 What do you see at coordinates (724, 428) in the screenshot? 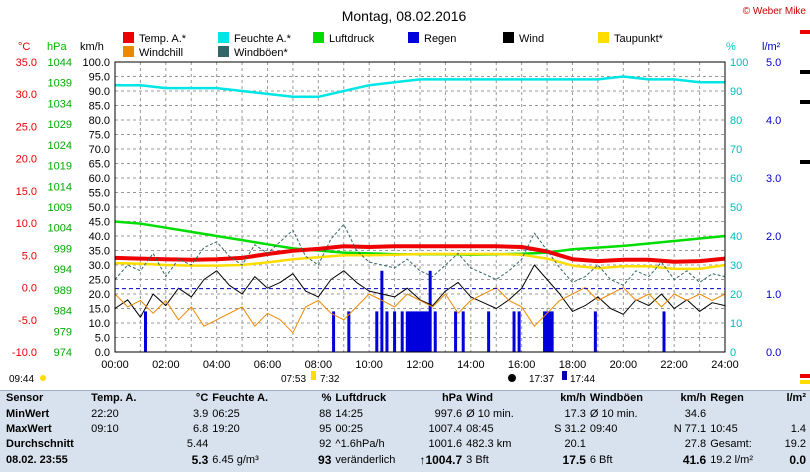
I see `summary-cell: 10:45` at bounding box center [724, 428].